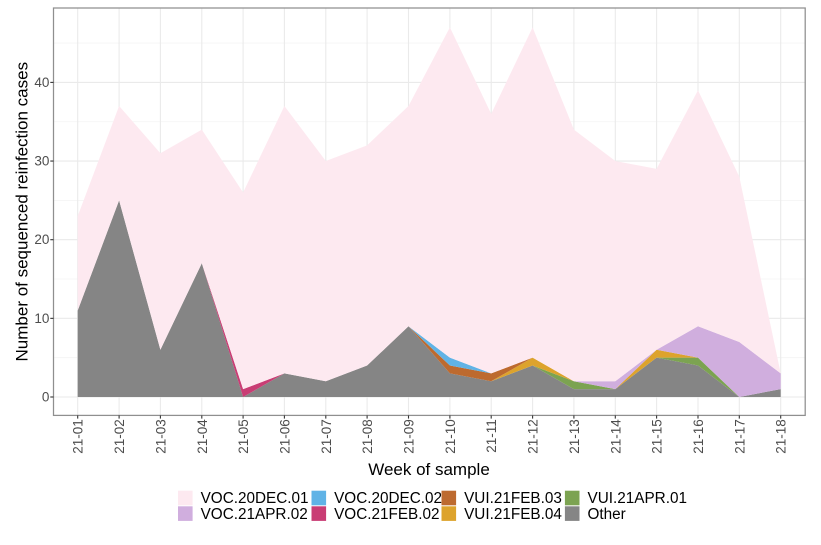  Describe the element at coordinates (202, 436) in the screenshot. I see `svg-text: 21-04` at that location.